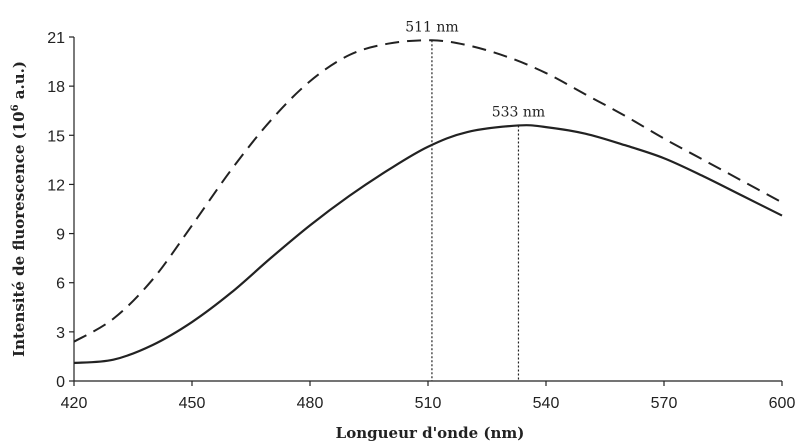  Describe the element at coordinates (60, 382) in the screenshot. I see `y-tick-label: 0` at that location.